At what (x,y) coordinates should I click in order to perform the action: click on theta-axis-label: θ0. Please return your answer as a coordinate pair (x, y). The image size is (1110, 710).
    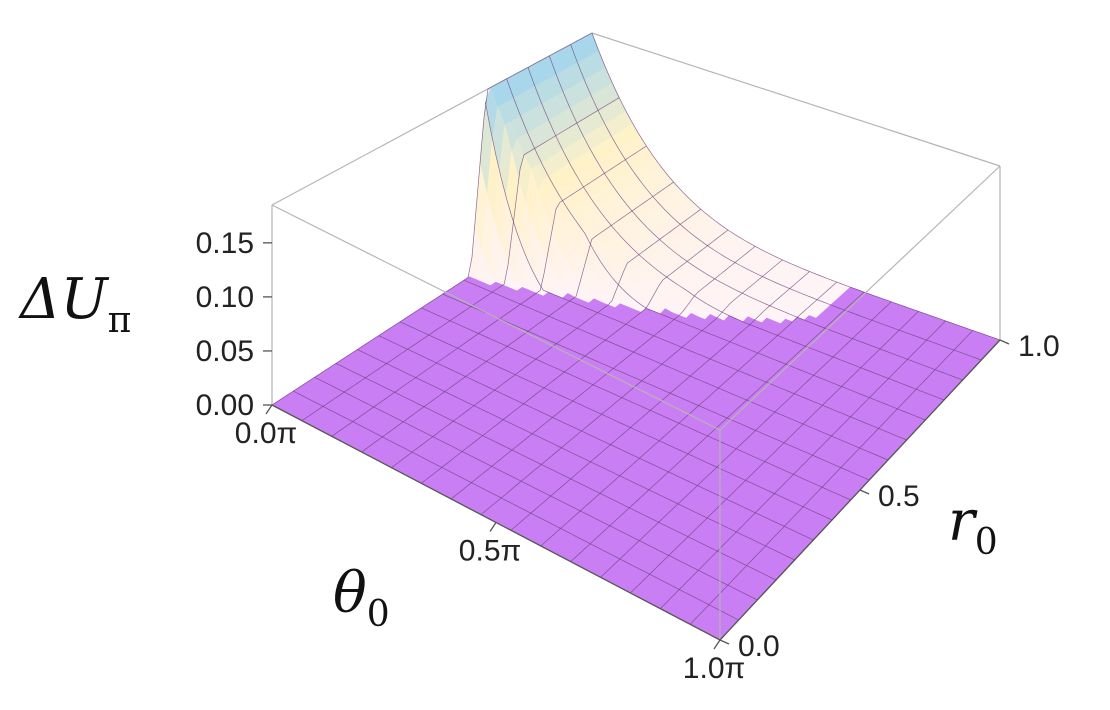
    Looking at the image, I should click on (361, 598).